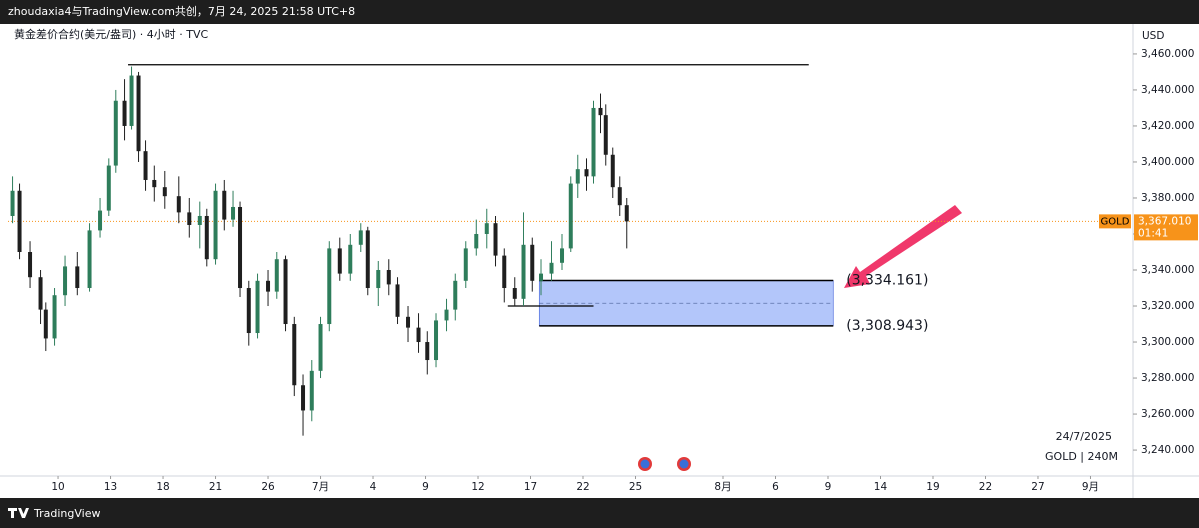 This screenshot has height=528, width=1199. I want to click on x-tick-label: 12, so click(477, 487).